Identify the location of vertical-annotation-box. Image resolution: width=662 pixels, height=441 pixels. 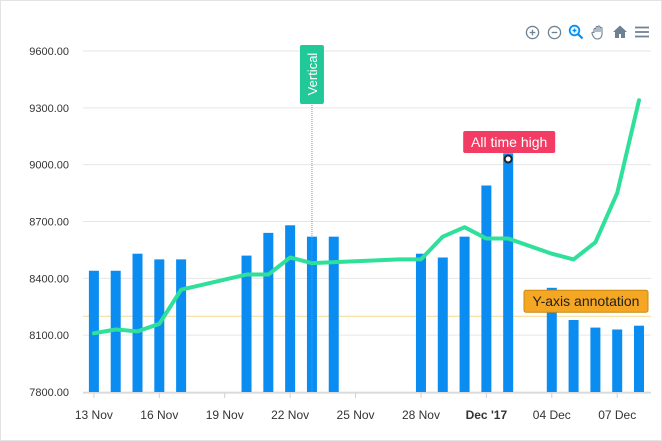
(311, 74).